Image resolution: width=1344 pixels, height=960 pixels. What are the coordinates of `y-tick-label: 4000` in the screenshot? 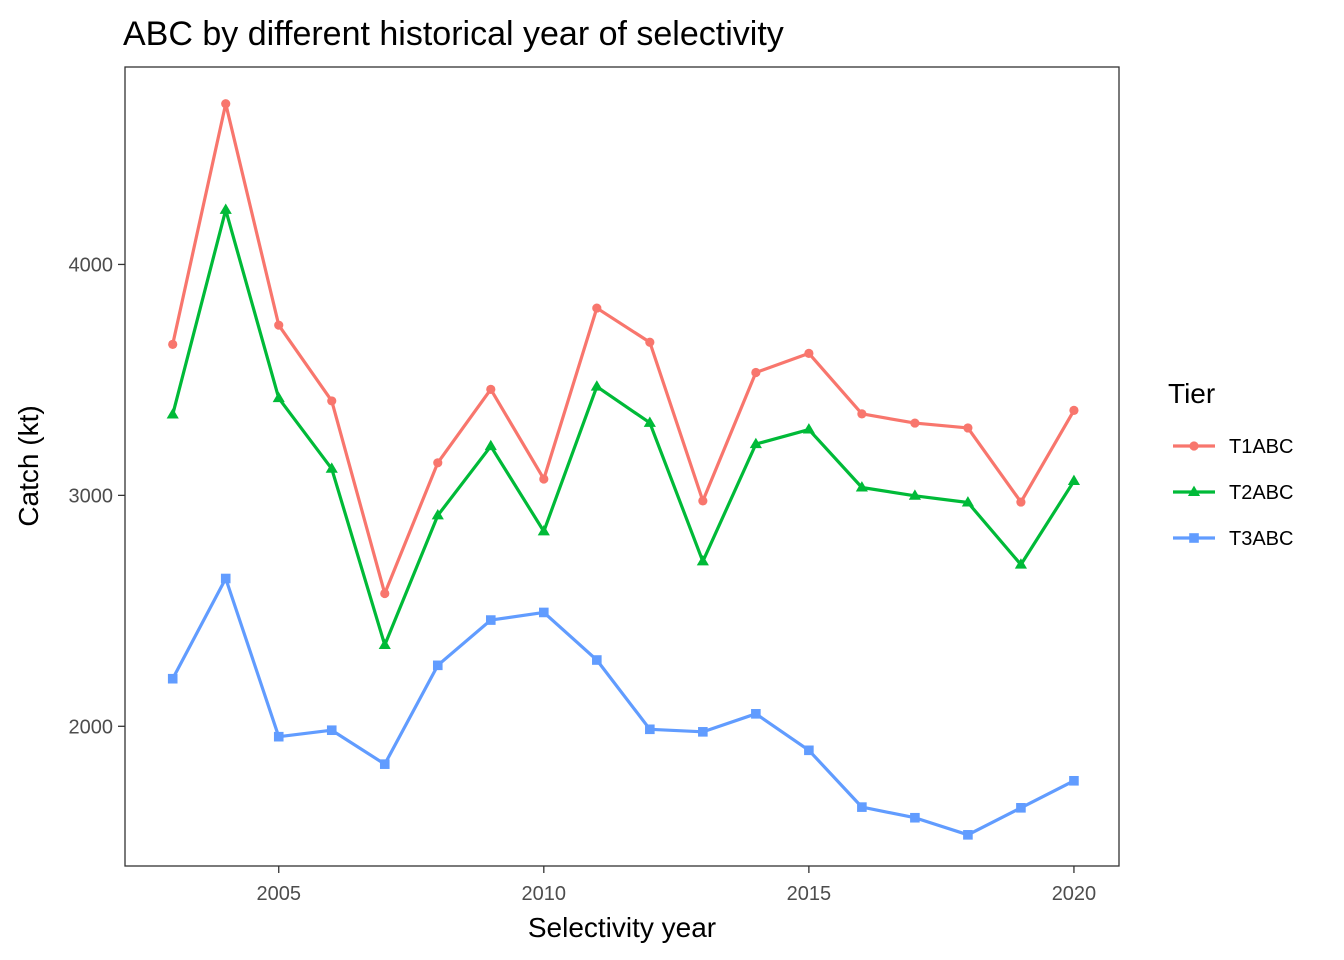 It's located at (91, 265).